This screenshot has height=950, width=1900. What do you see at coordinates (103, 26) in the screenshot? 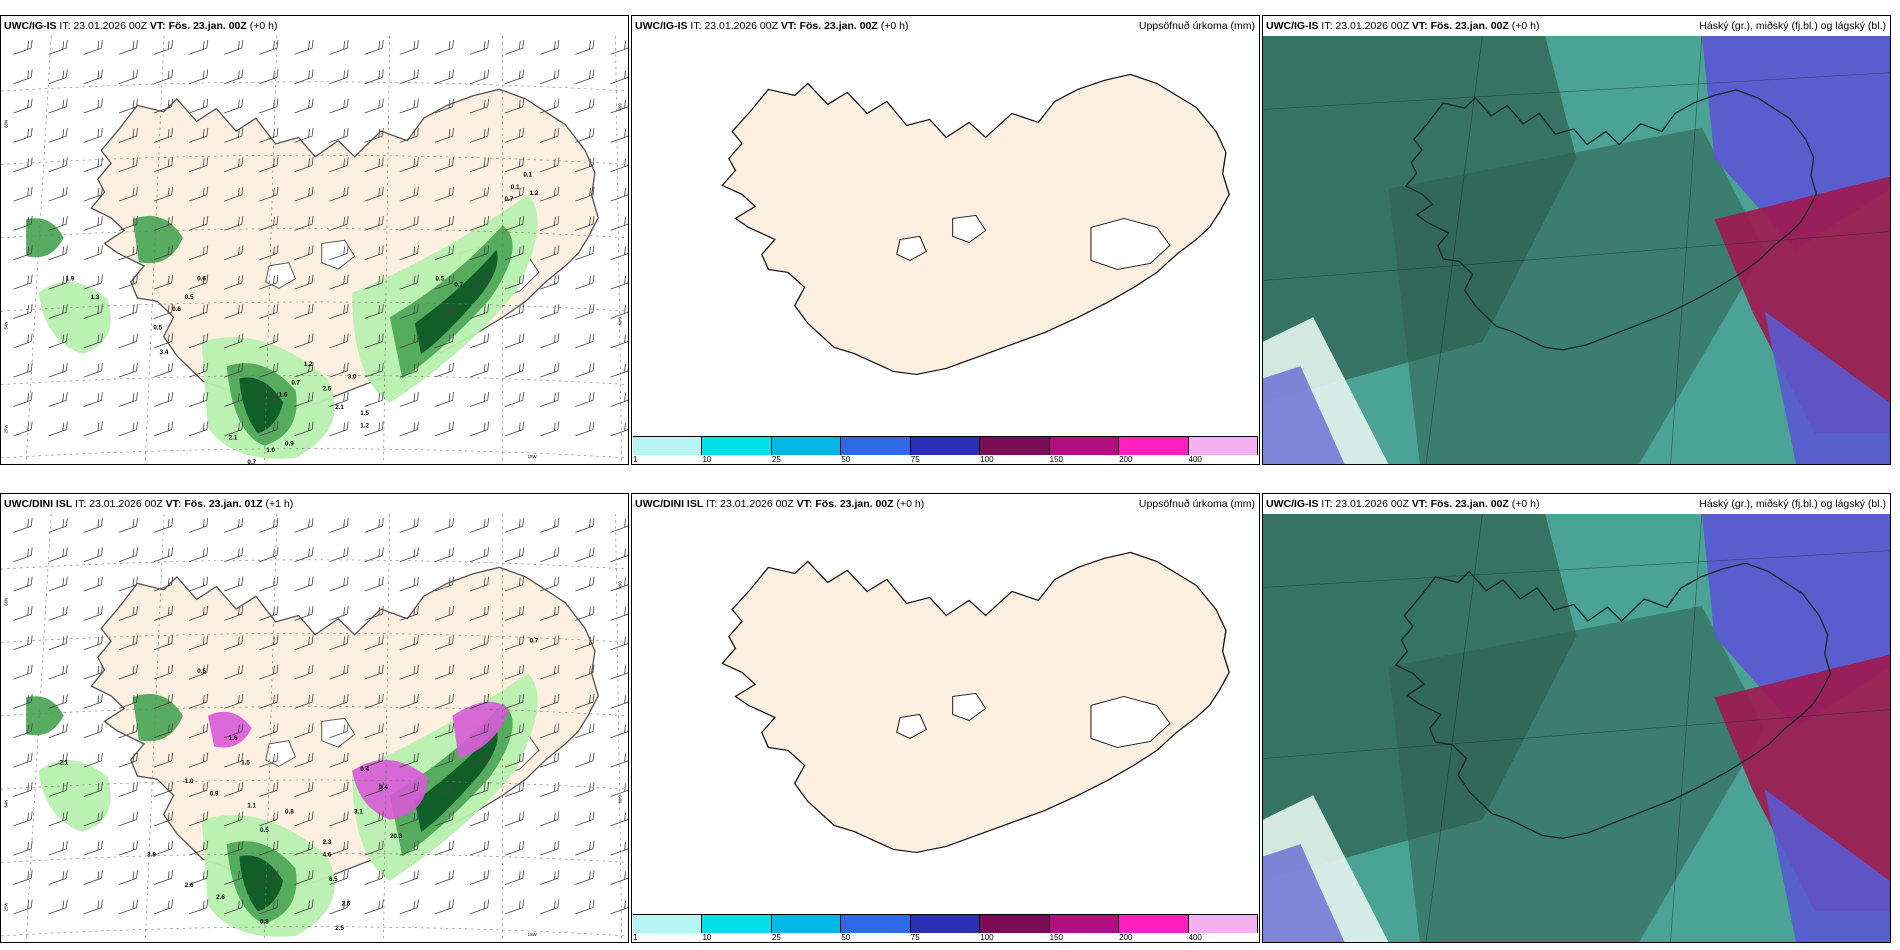
I see `init-time: IT: 23.01.2026 00Z` at bounding box center [103, 26].